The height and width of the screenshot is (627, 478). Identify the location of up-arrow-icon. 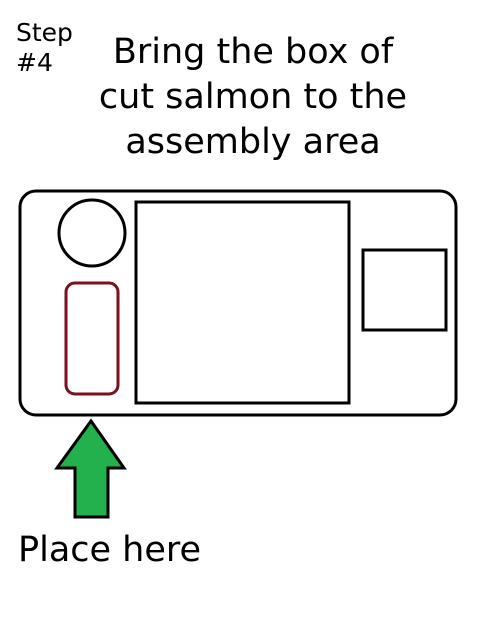
(90, 468).